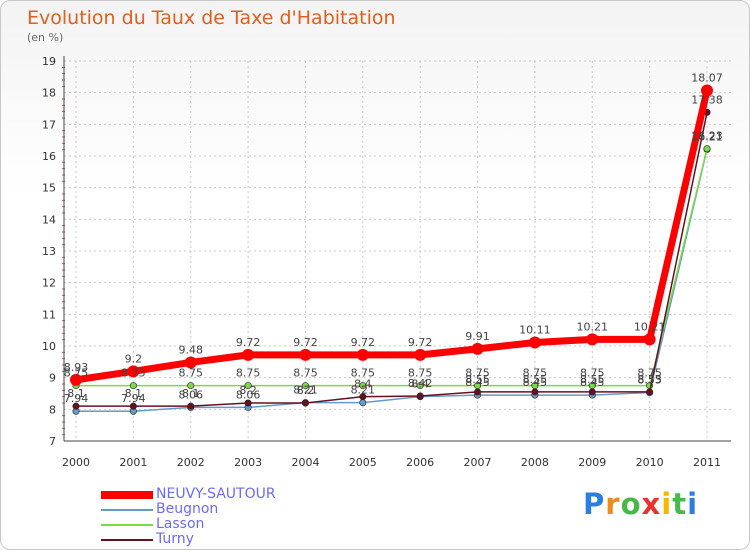 Image resolution: width=750 pixels, height=550 pixels. Describe the element at coordinates (477, 336) in the screenshot. I see `data-label-0: 9.91` at that location.